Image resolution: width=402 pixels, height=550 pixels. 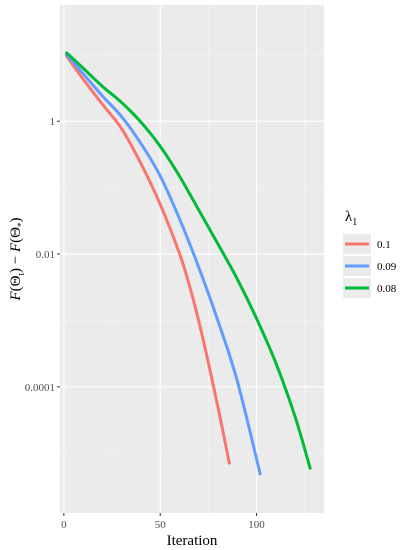 I want to click on y-tick-label: 1, so click(x=53, y=122).